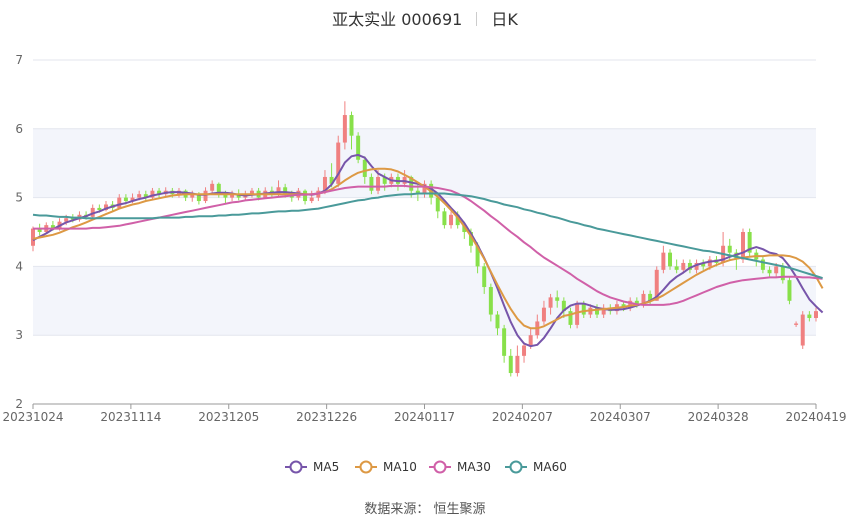  What do you see at coordinates (19, 404) in the screenshot?
I see `y-tick-label: 2` at bounding box center [19, 404].